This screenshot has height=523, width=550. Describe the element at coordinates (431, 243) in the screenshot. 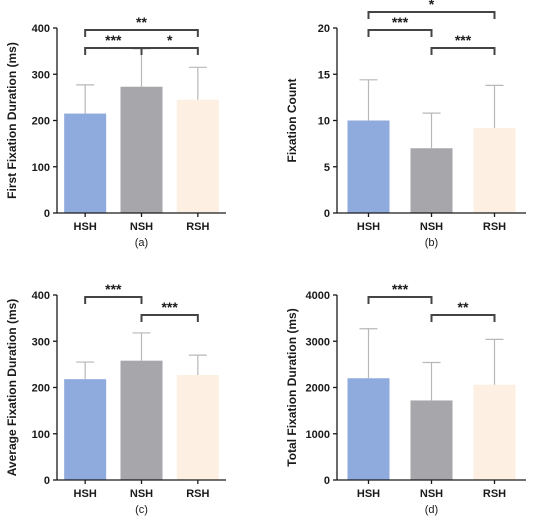

I see `panel-caption: (b)` at that location.